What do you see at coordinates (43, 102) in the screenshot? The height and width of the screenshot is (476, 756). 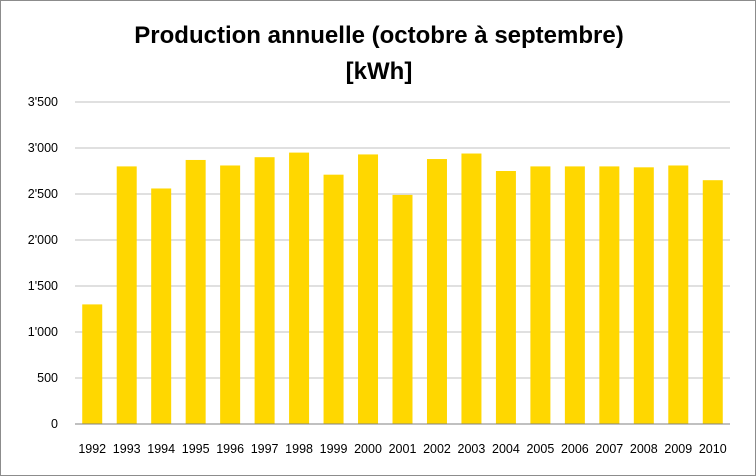 I see `y-tick-label: 3'500` at bounding box center [43, 102].